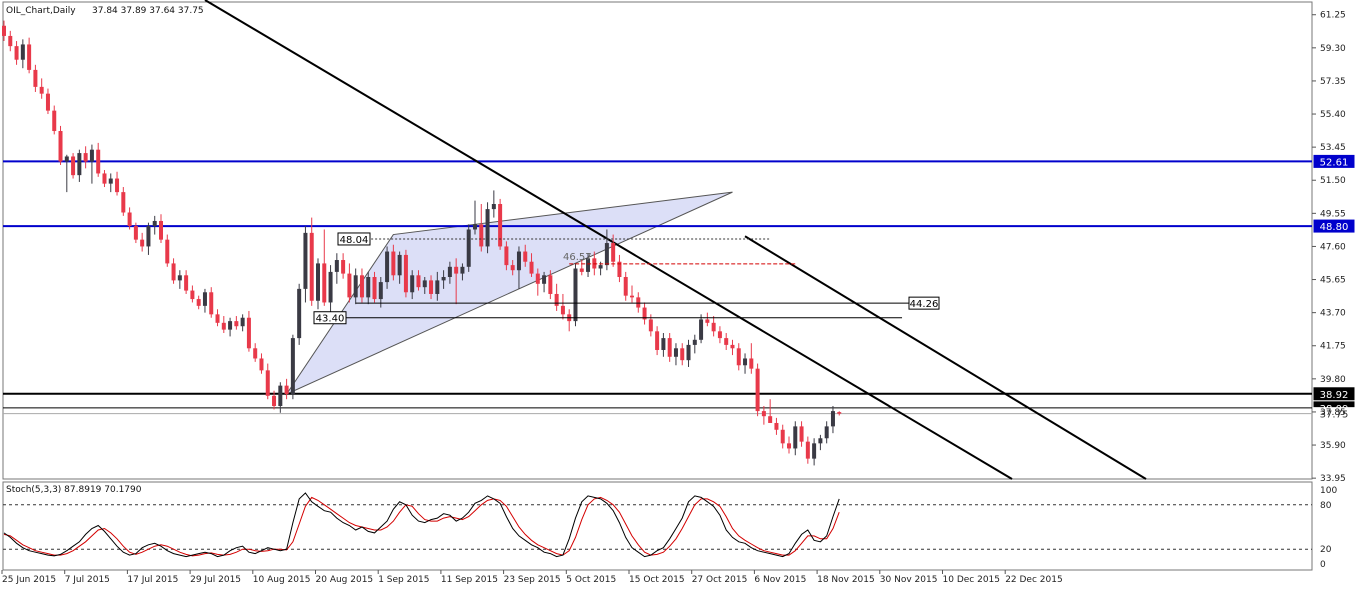 The width and height of the screenshot is (1358, 591). What do you see at coordinates (469, 580) in the screenshot?
I see `x-tick-label: 11 Sep 2015` at bounding box center [469, 580].